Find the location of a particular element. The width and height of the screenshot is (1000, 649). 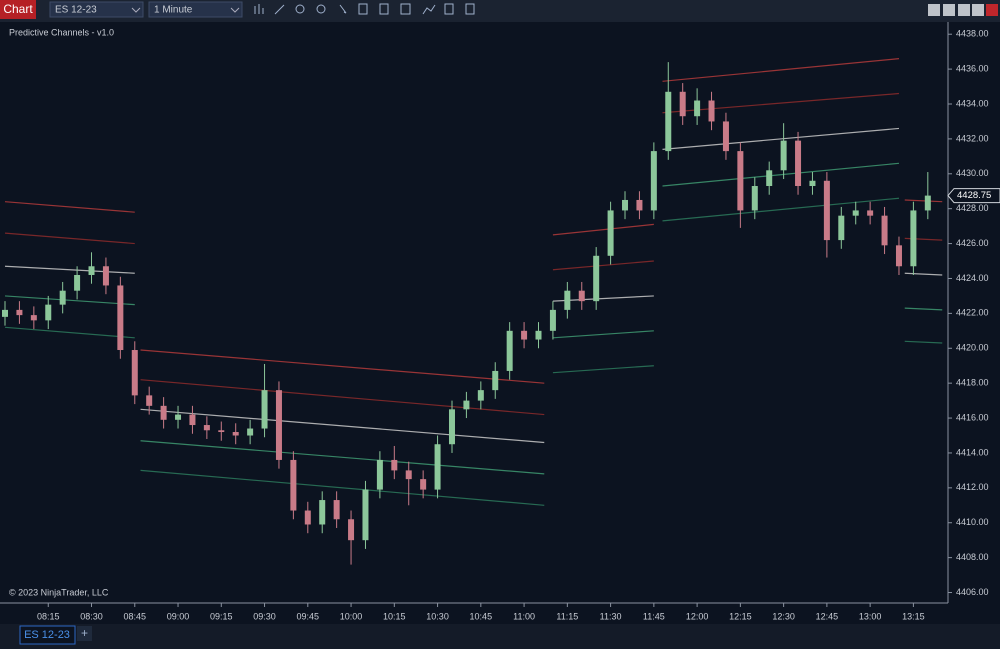

y-tick-label: 4436.00 is located at coordinates (972, 68).